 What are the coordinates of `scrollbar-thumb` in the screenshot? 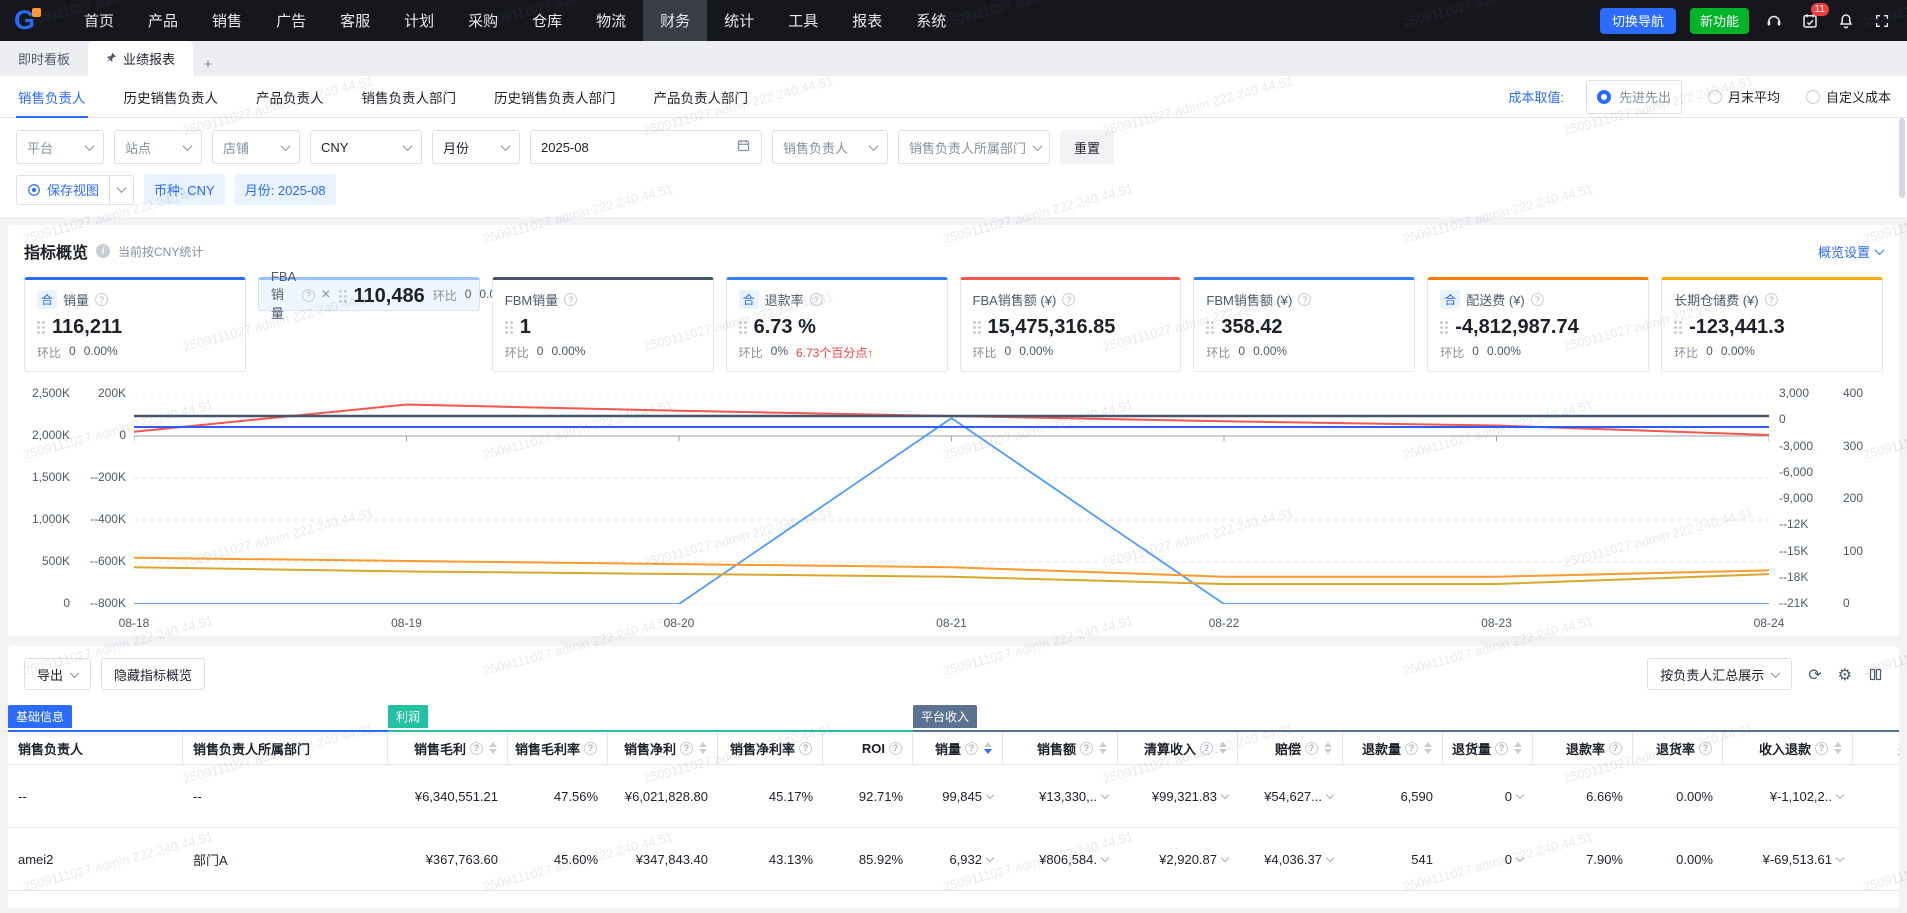 It's located at (1902, 158).